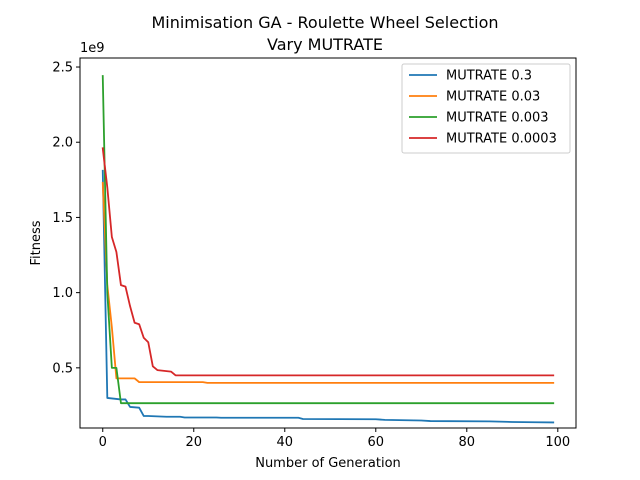 Image resolution: width=640 pixels, height=480 pixels. I want to click on legend-label-4: MUTRATE 0.0003, so click(501, 139).